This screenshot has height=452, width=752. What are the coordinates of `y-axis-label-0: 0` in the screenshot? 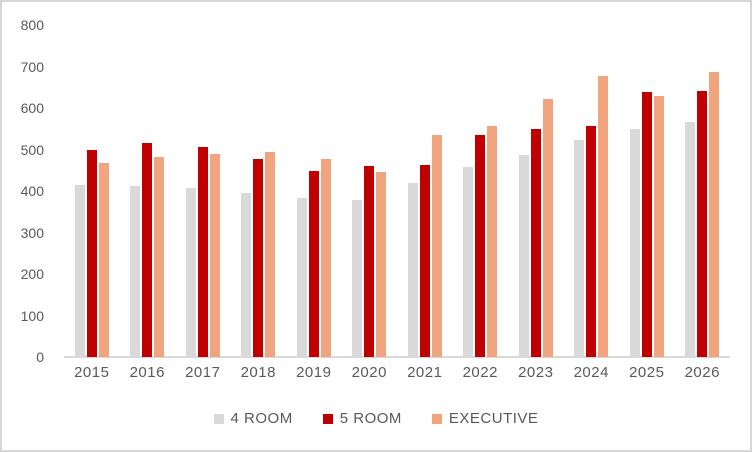 It's located at (40, 357).